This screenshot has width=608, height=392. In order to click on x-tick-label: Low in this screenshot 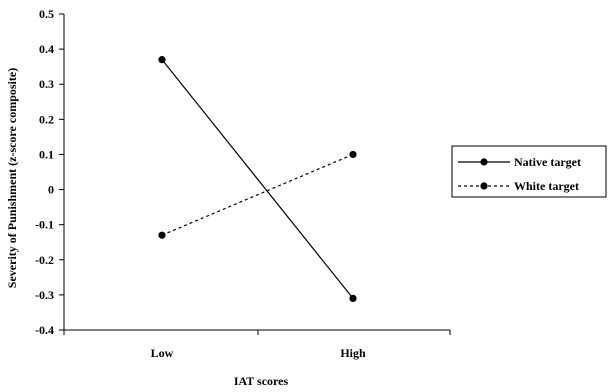, I will do `click(162, 353)`.